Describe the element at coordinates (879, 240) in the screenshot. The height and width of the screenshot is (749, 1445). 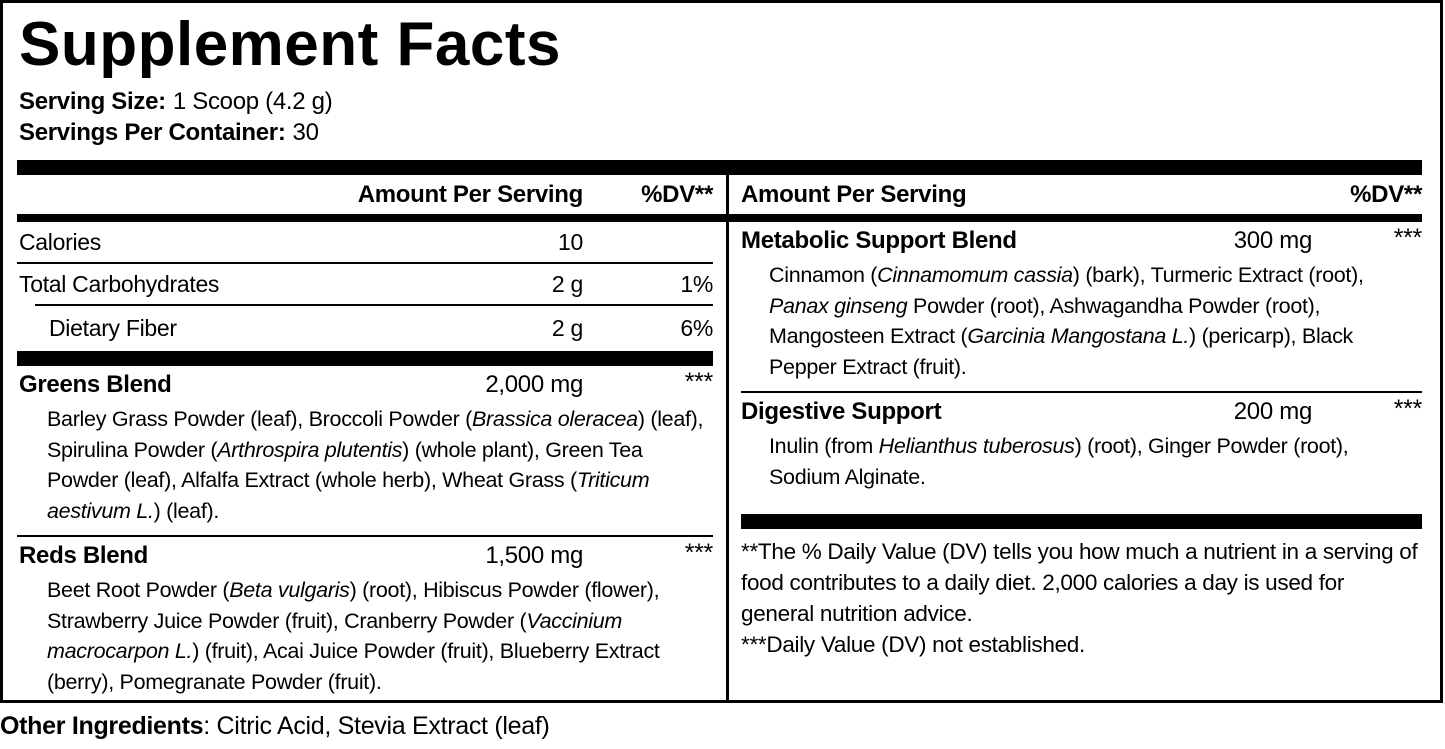
I see `blend-name: Metabolic Support Blend` at that location.